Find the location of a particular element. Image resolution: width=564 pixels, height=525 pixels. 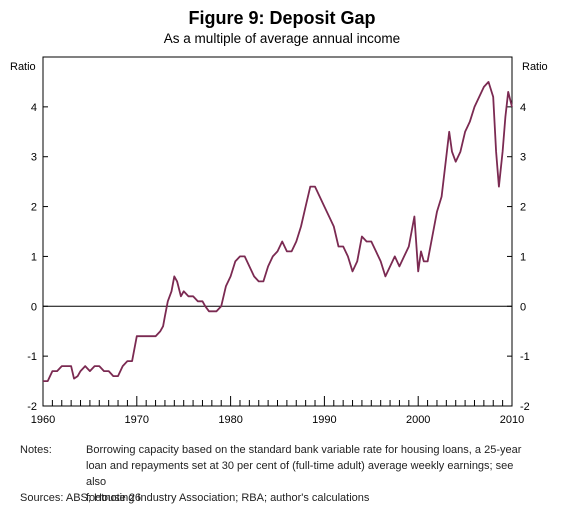

y-tick-label-left: -2 is located at coordinates (32, 407).